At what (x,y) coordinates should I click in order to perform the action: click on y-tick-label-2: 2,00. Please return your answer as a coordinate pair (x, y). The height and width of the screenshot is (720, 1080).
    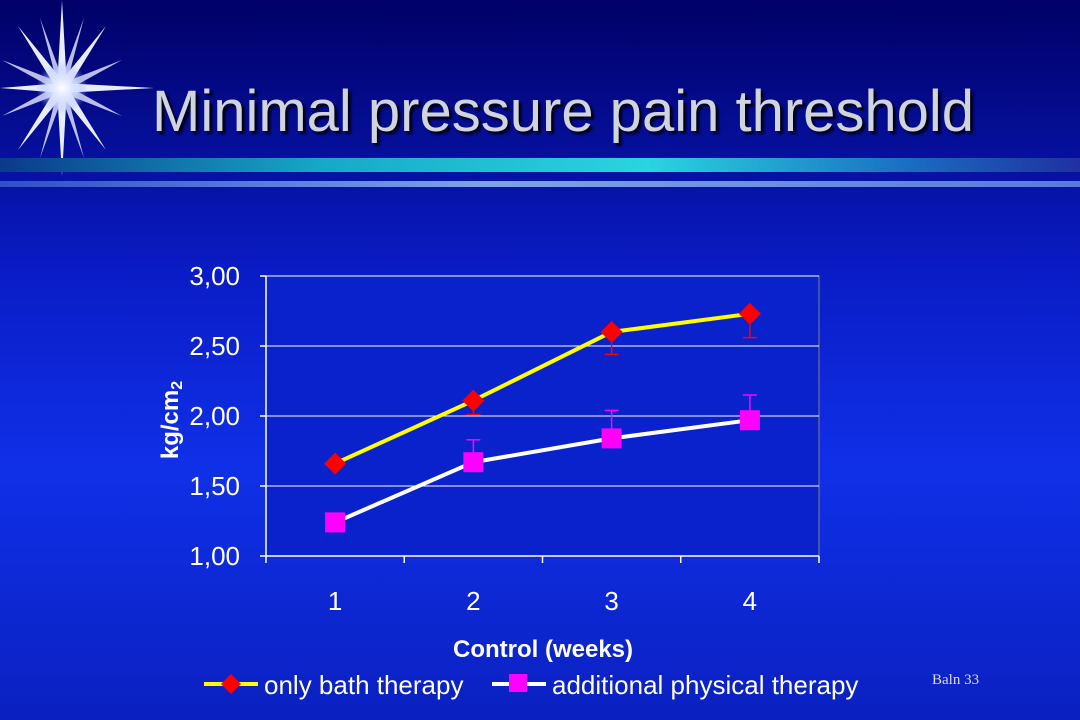
    Looking at the image, I should click on (214, 416).